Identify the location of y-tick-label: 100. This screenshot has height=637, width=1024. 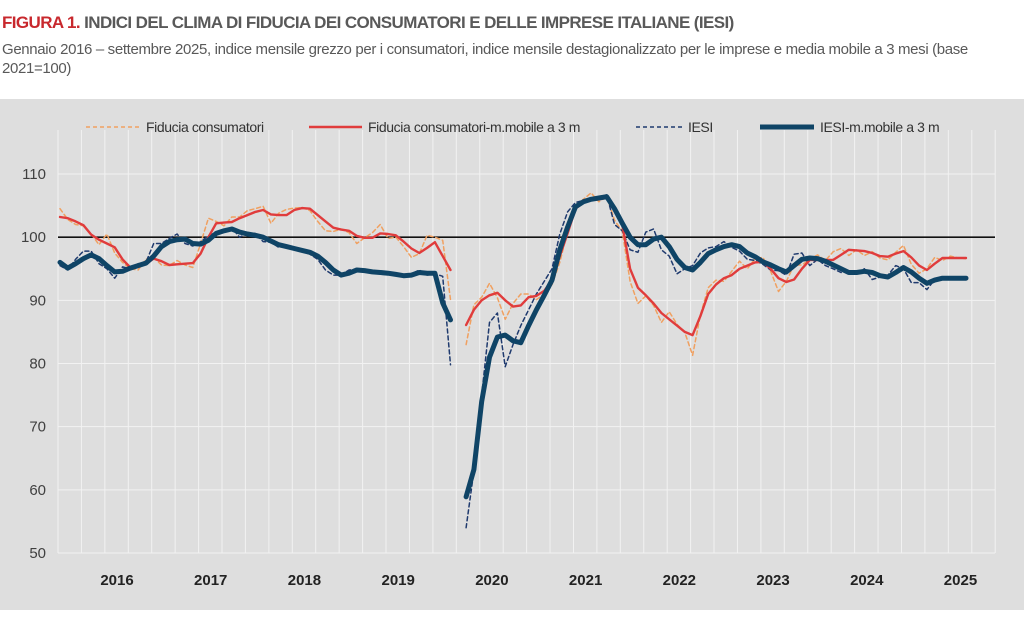
(33, 237).